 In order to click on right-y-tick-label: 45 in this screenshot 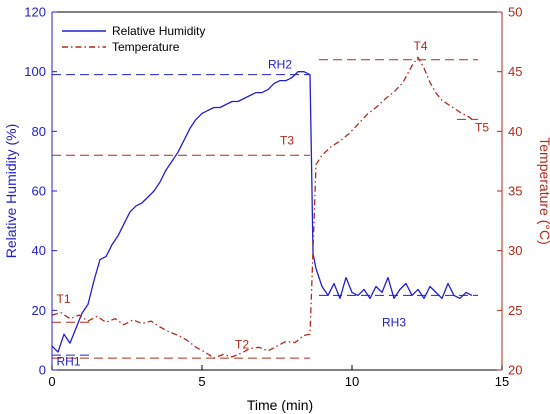, I will do `click(515, 71)`.